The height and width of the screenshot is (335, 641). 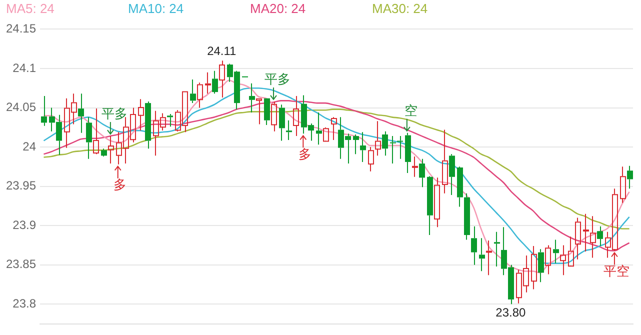 What do you see at coordinates (31, 9) in the screenshot?
I see `text: MA5: 24` at bounding box center [31, 9].